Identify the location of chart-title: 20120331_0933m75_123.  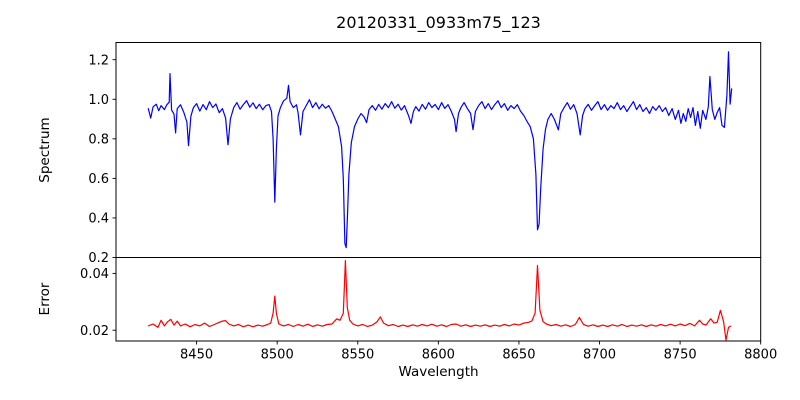
(438, 22).